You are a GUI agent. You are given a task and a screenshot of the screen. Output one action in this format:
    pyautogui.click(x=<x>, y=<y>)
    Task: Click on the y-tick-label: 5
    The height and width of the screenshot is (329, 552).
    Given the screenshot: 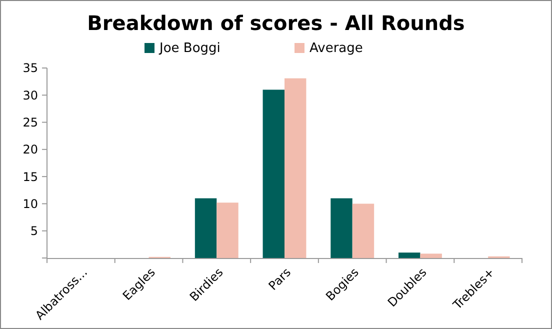 What is the action you would take?
    pyautogui.click(x=34, y=231)
    